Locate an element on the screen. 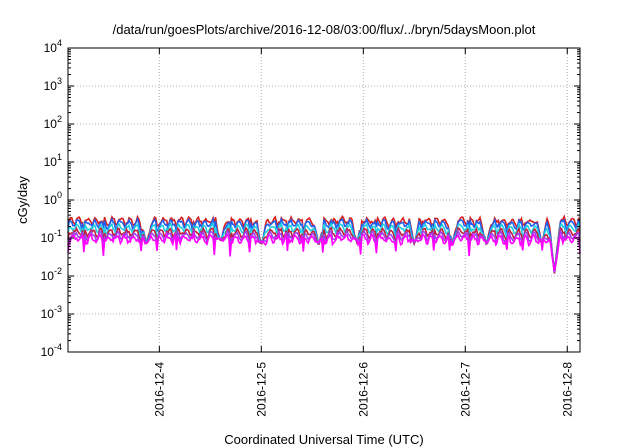  y-tick-label: 10⁻² is located at coordinates (51, 274).